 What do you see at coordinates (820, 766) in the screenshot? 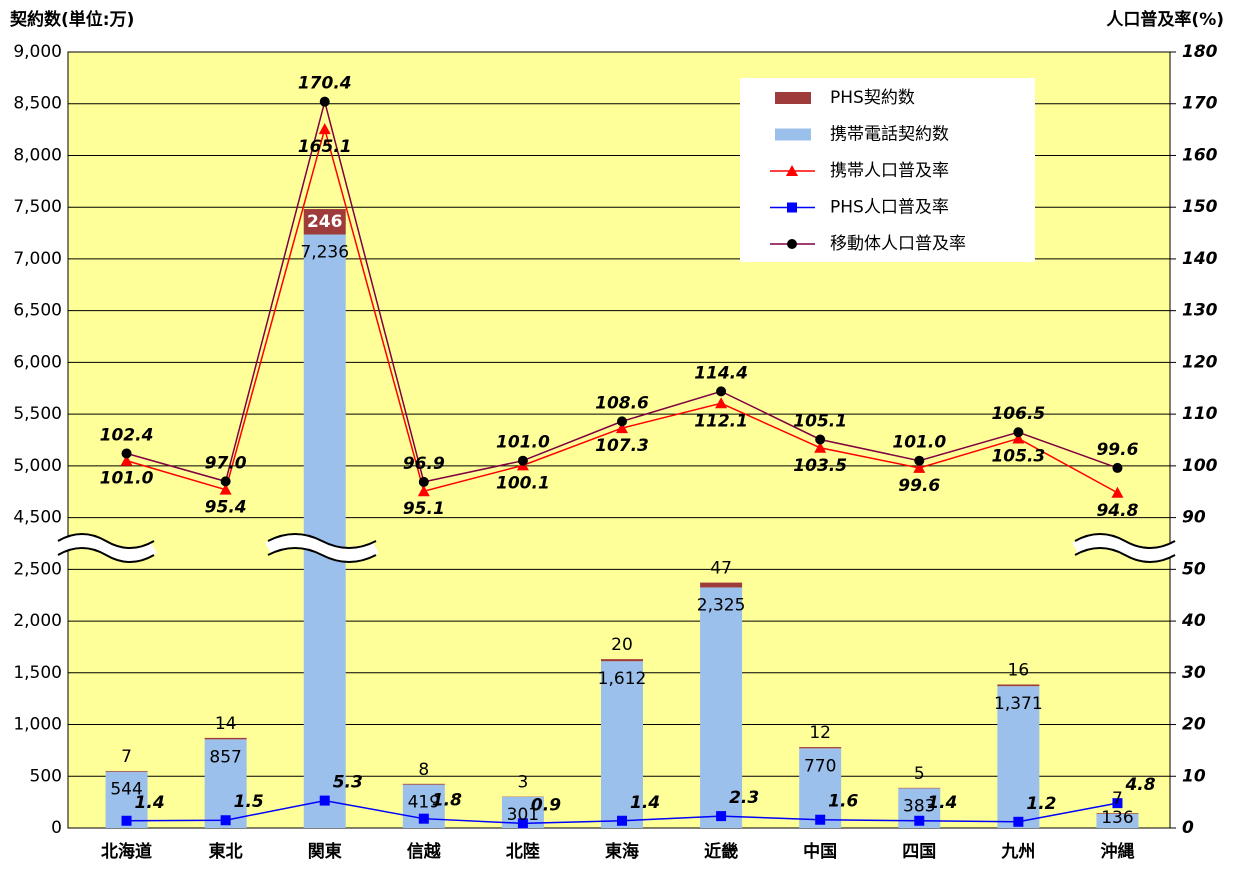
I see `bar-label: 770` at bounding box center [820, 766].